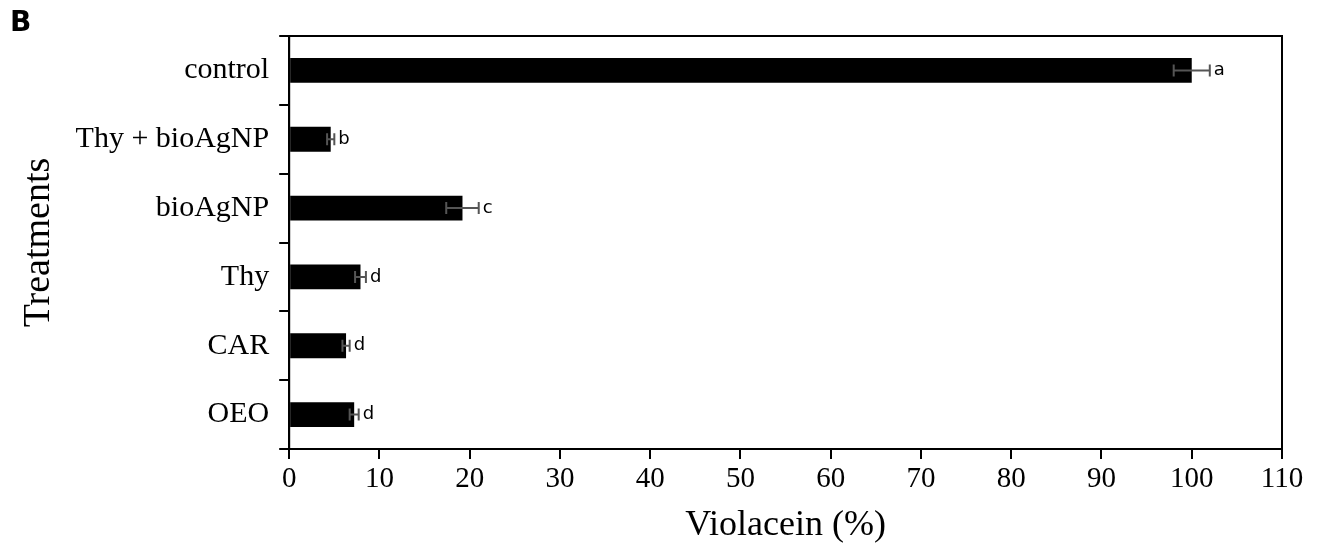 This screenshot has height=559, width=1320. Describe the element at coordinates (245, 274) in the screenshot. I see `y-tick-label: Thy` at that location.